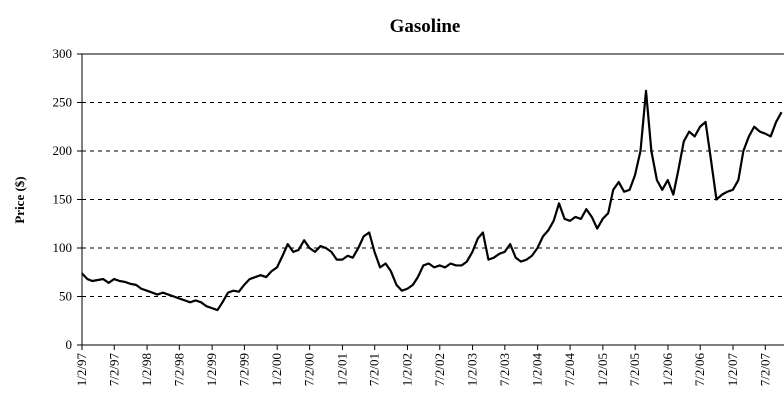  I want to click on x-tick-label: 1/2/02, so click(407, 369).